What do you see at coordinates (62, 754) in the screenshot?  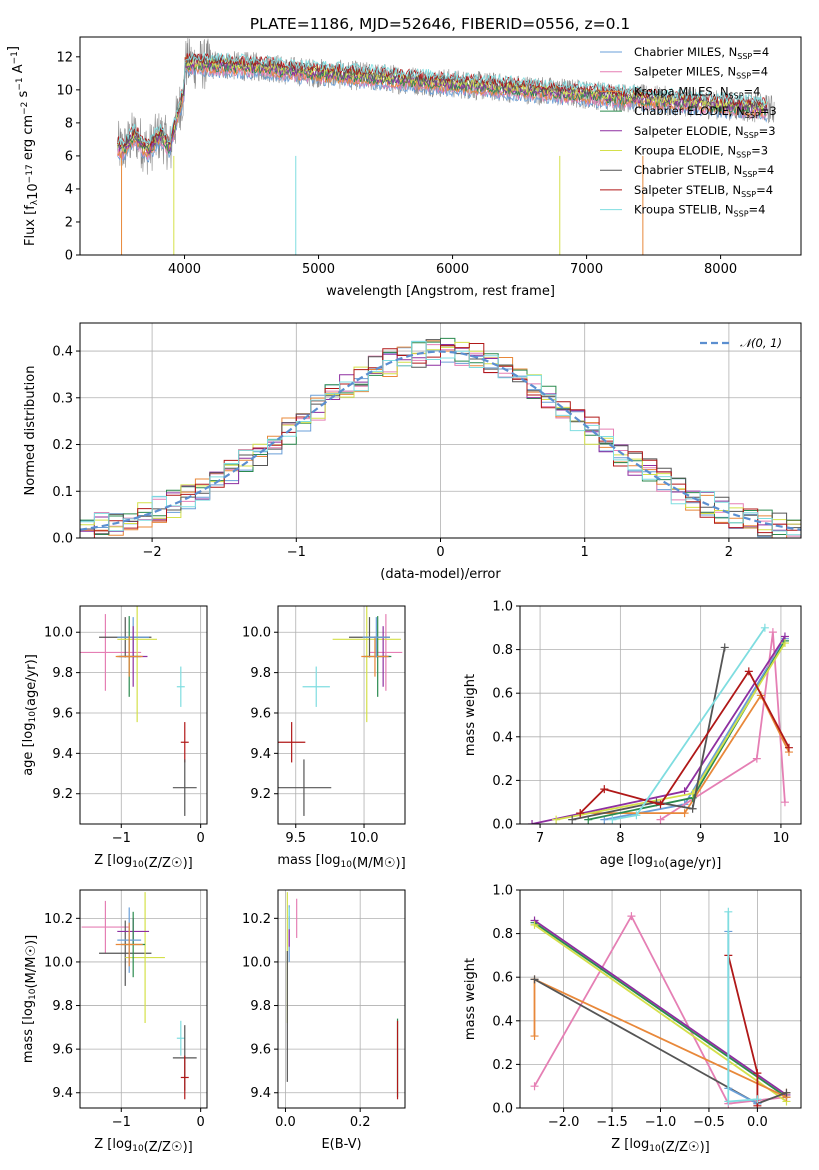 I see `y-tick-label: 9.4` at bounding box center [62, 754].